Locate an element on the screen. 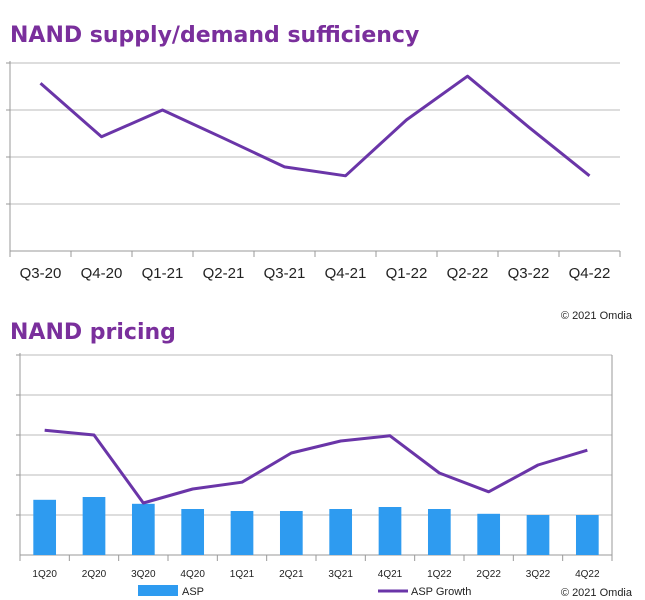 The height and width of the screenshot is (600, 645). x-tick-label: Q3-22 is located at coordinates (529, 273).